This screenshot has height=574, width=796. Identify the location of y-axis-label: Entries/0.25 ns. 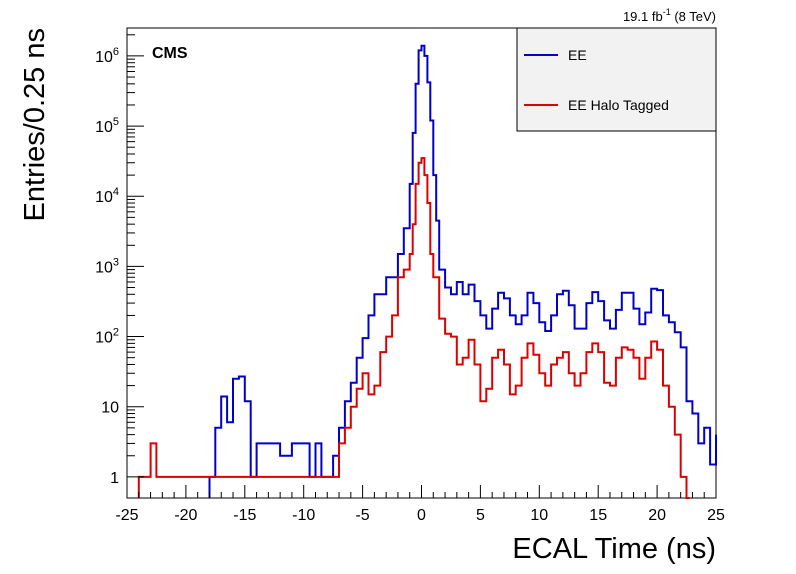
(35, 124).